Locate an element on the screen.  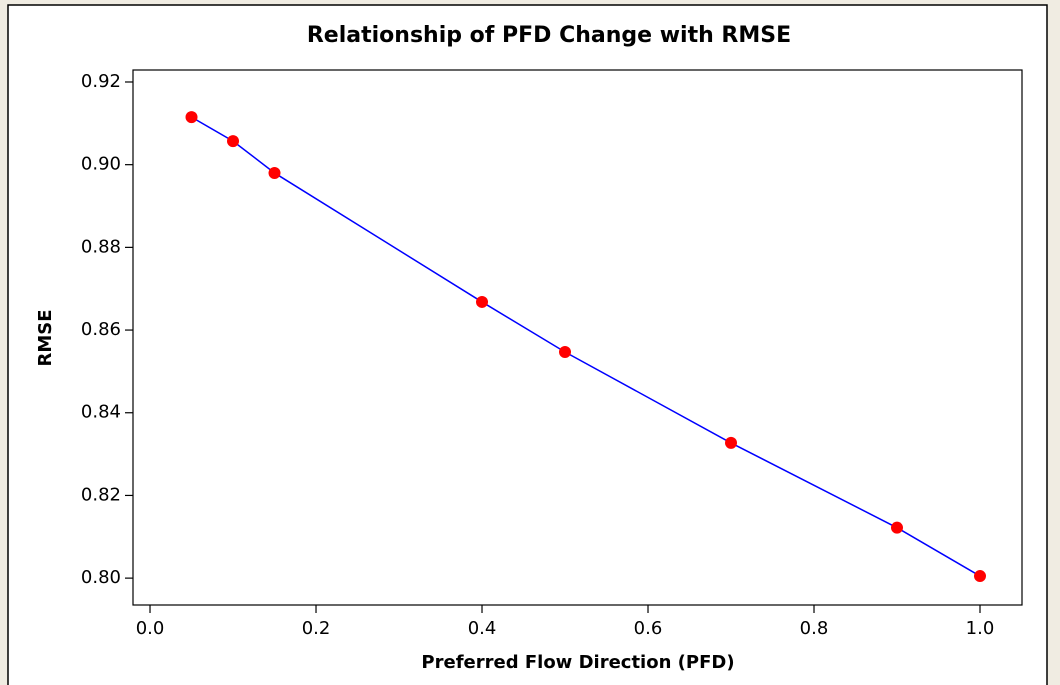
y-tick-label: 0.84 is located at coordinates (101, 412).